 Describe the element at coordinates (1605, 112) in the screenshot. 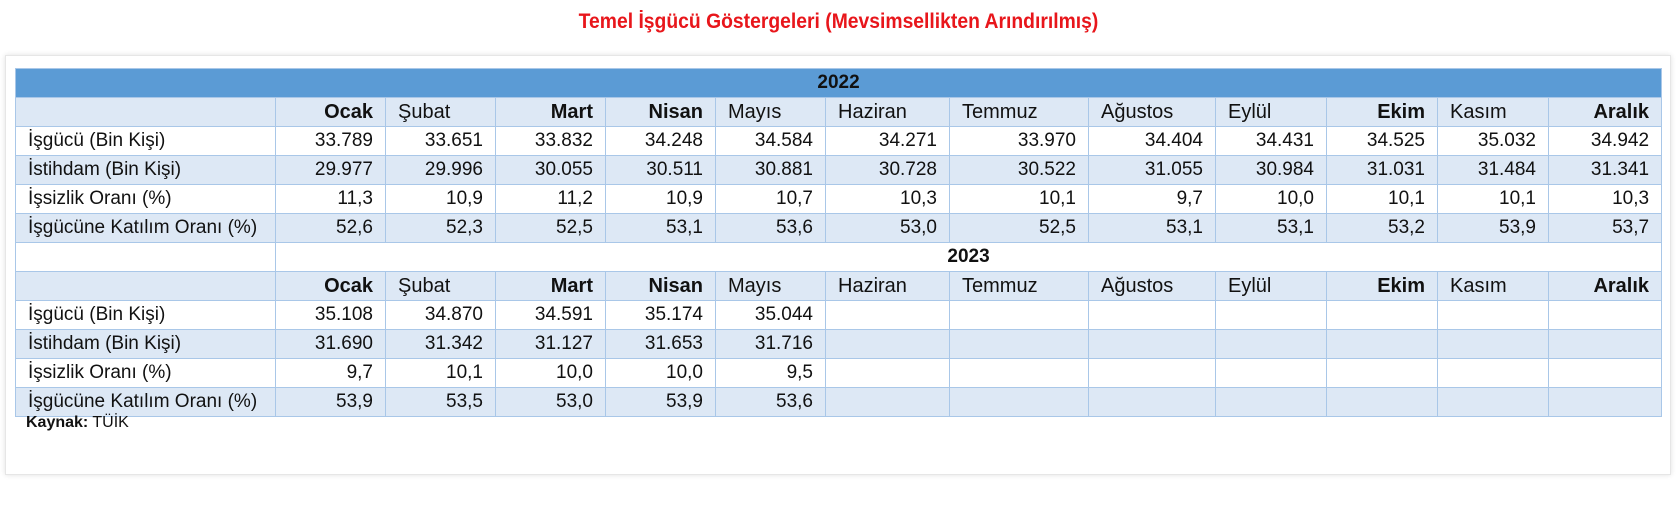

I see `month-header: Aralık` at that location.